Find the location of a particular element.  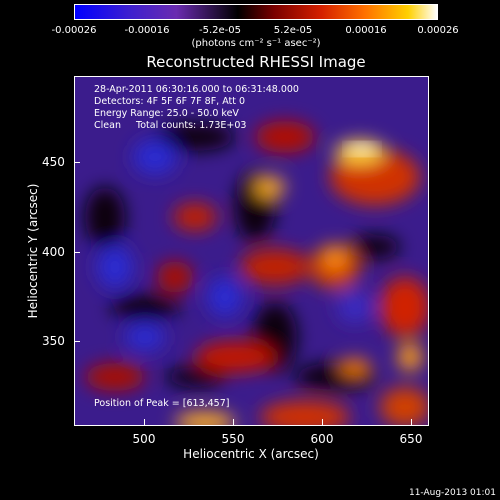

x-axis-label: Heliocentric X (arcsec) is located at coordinates (251, 454).